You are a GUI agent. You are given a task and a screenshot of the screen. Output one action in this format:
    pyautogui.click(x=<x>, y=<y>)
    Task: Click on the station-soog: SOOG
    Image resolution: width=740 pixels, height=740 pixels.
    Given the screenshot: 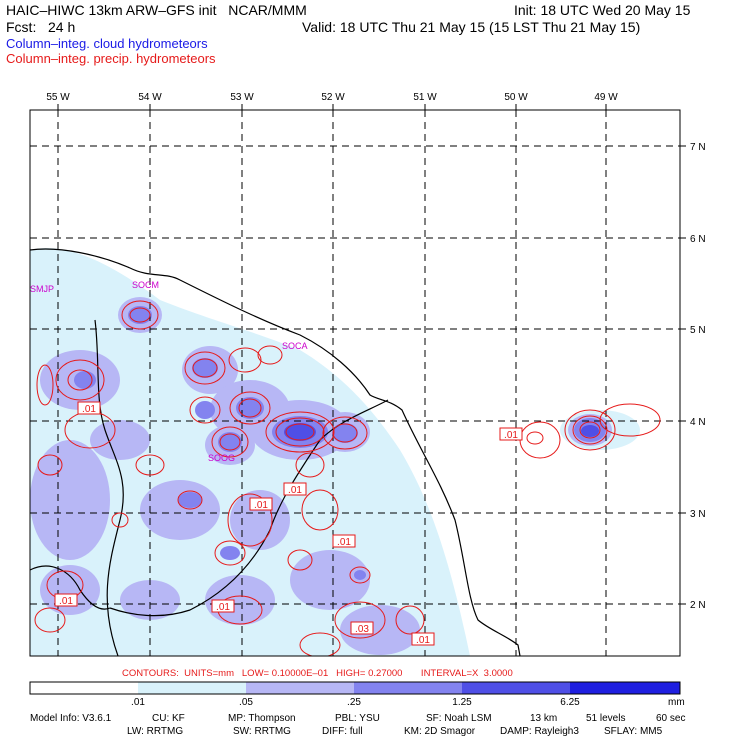 What is the action you would take?
    pyautogui.click(x=221, y=458)
    